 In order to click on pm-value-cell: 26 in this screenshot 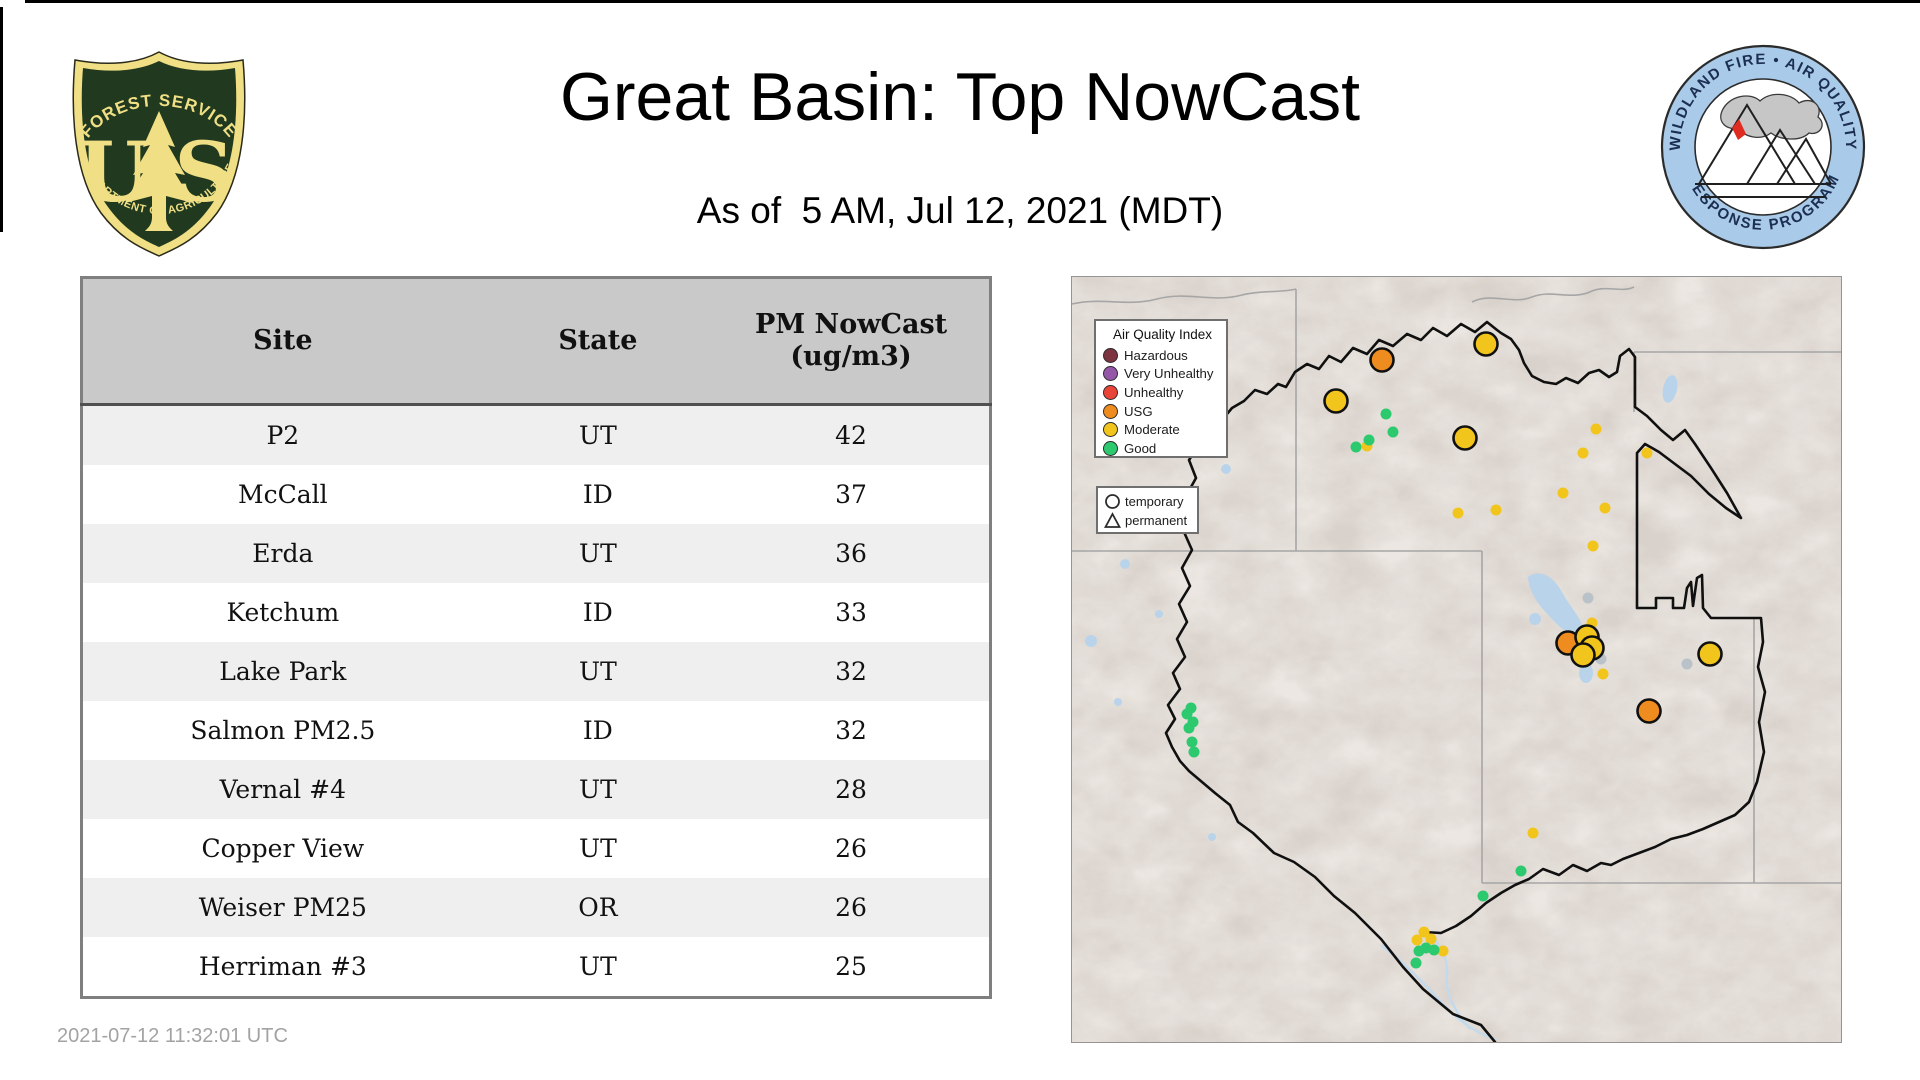, I will do `click(852, 907)`.